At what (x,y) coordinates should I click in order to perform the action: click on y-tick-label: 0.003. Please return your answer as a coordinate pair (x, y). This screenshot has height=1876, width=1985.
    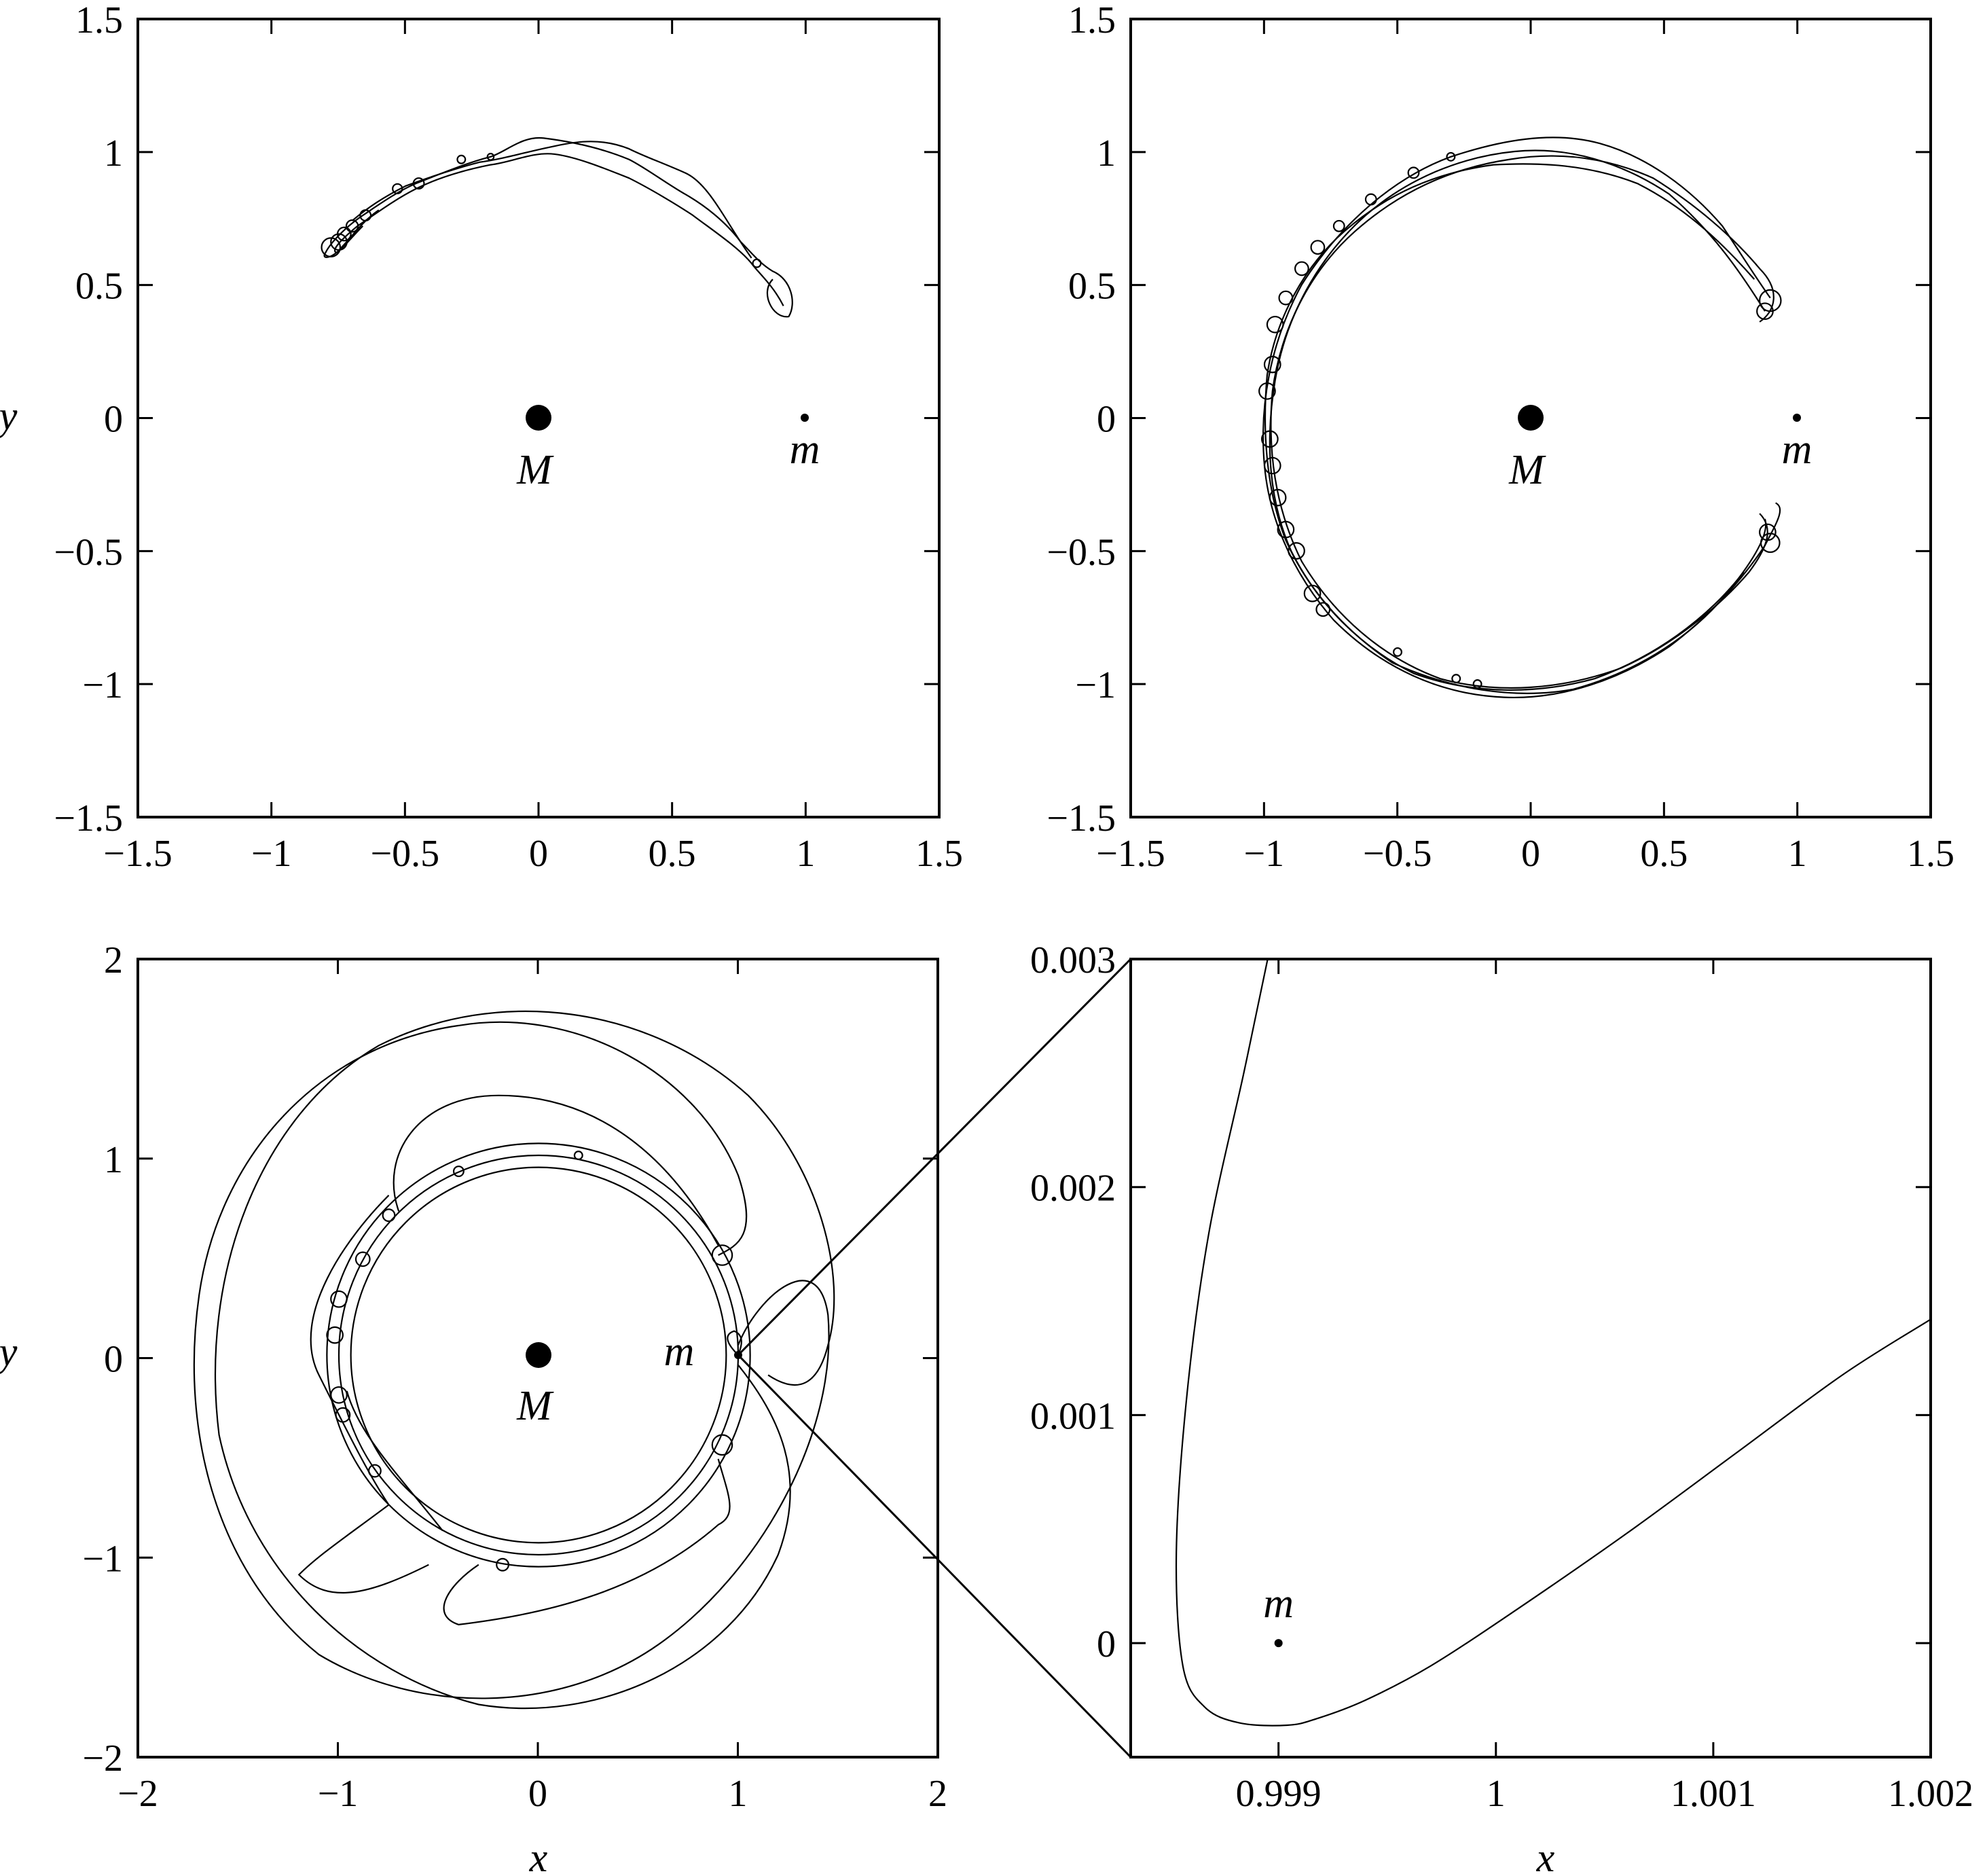
    Looking at the image, I should click on (1073, 960).